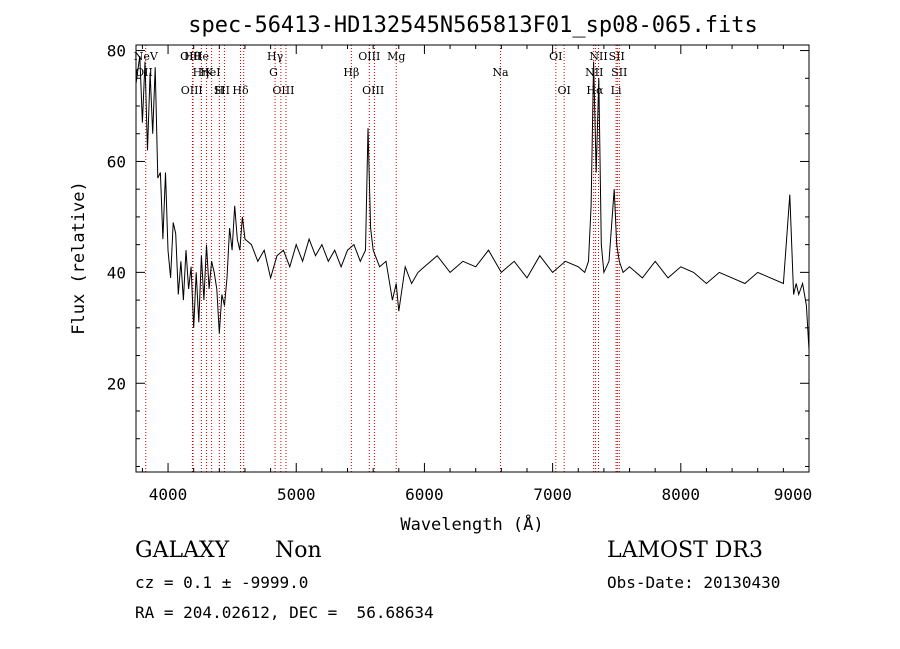 The width and height of the screenshot is (900, 649). Describe the element at coordinates (284, 612) in the screenshot. I see `coordinates-text: RA = 204.02612, DEC = 56.68634` at that location.